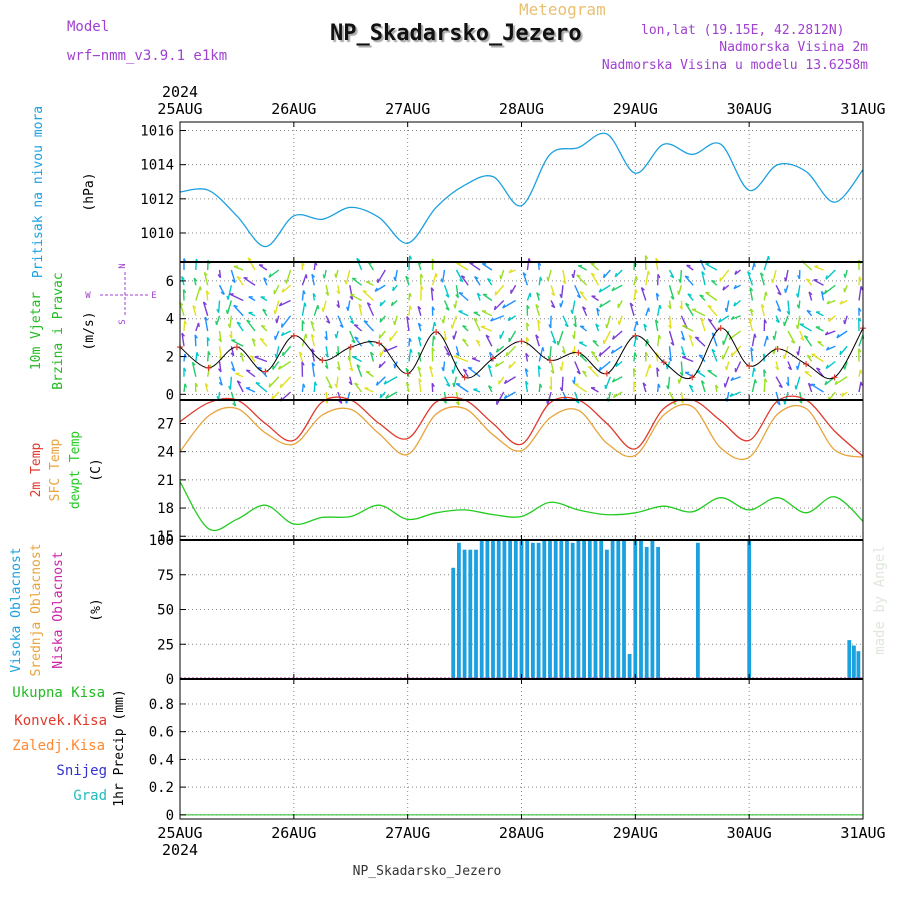  I want to click on meteogram-label: Meteogram, so click(562, 9).